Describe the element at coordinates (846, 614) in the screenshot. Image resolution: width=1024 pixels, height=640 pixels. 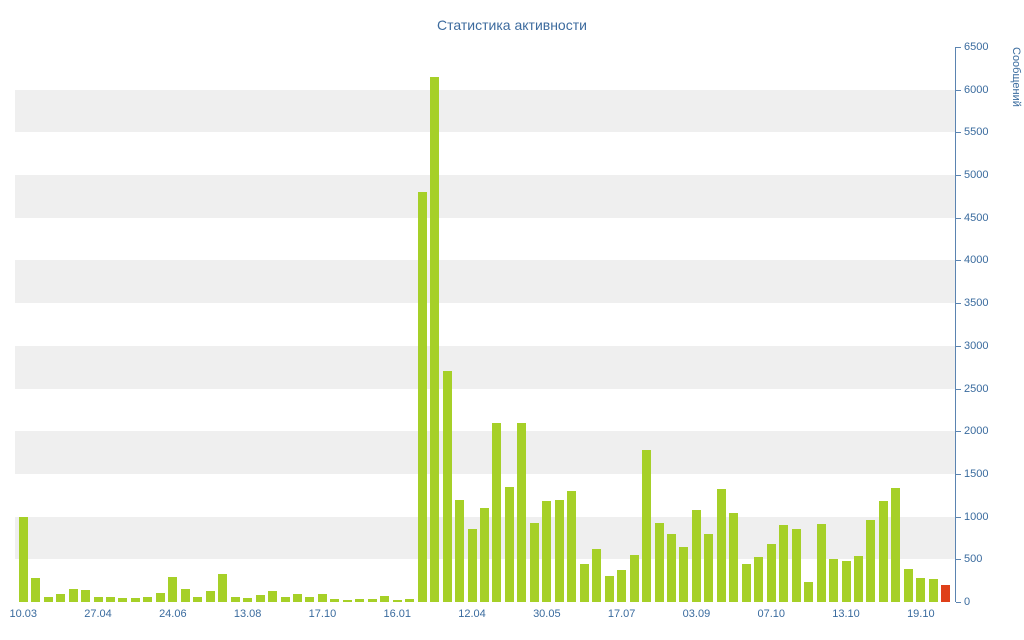
I see `x-tick-label: 13.10` at that location.